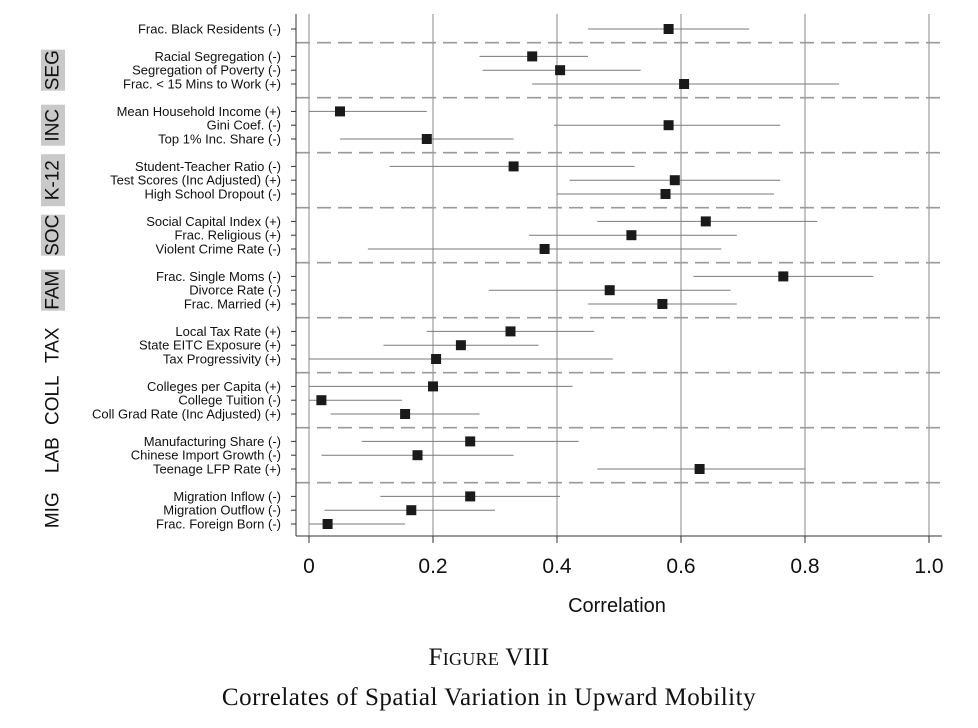 This screenshot has width=978, height=728. I want to click on row-label: Divorce Rate (-), so click(235, 290).